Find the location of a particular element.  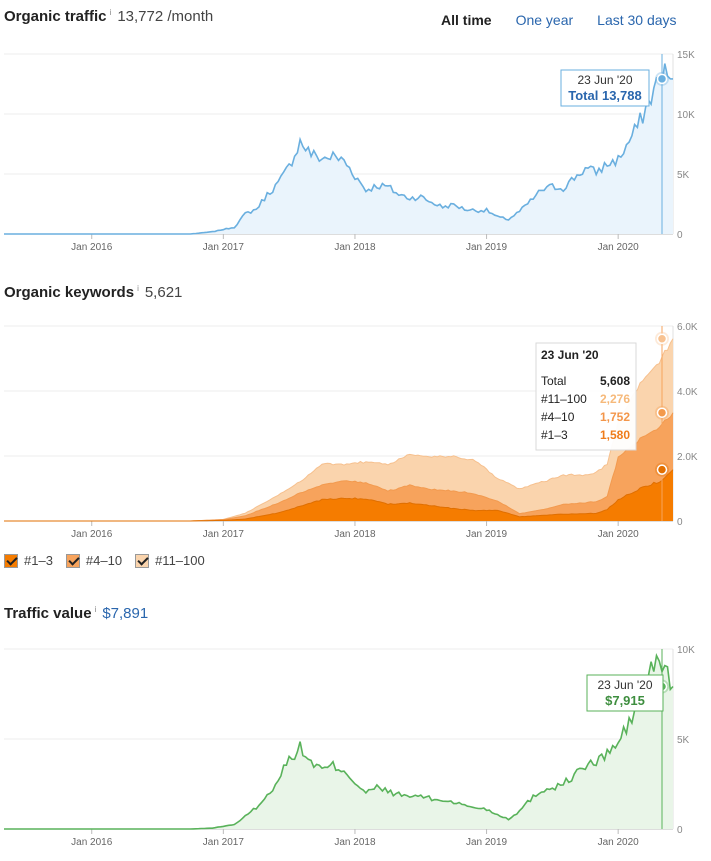

legend-item-4-10: #4–10 is located at coordinates (94, 560).